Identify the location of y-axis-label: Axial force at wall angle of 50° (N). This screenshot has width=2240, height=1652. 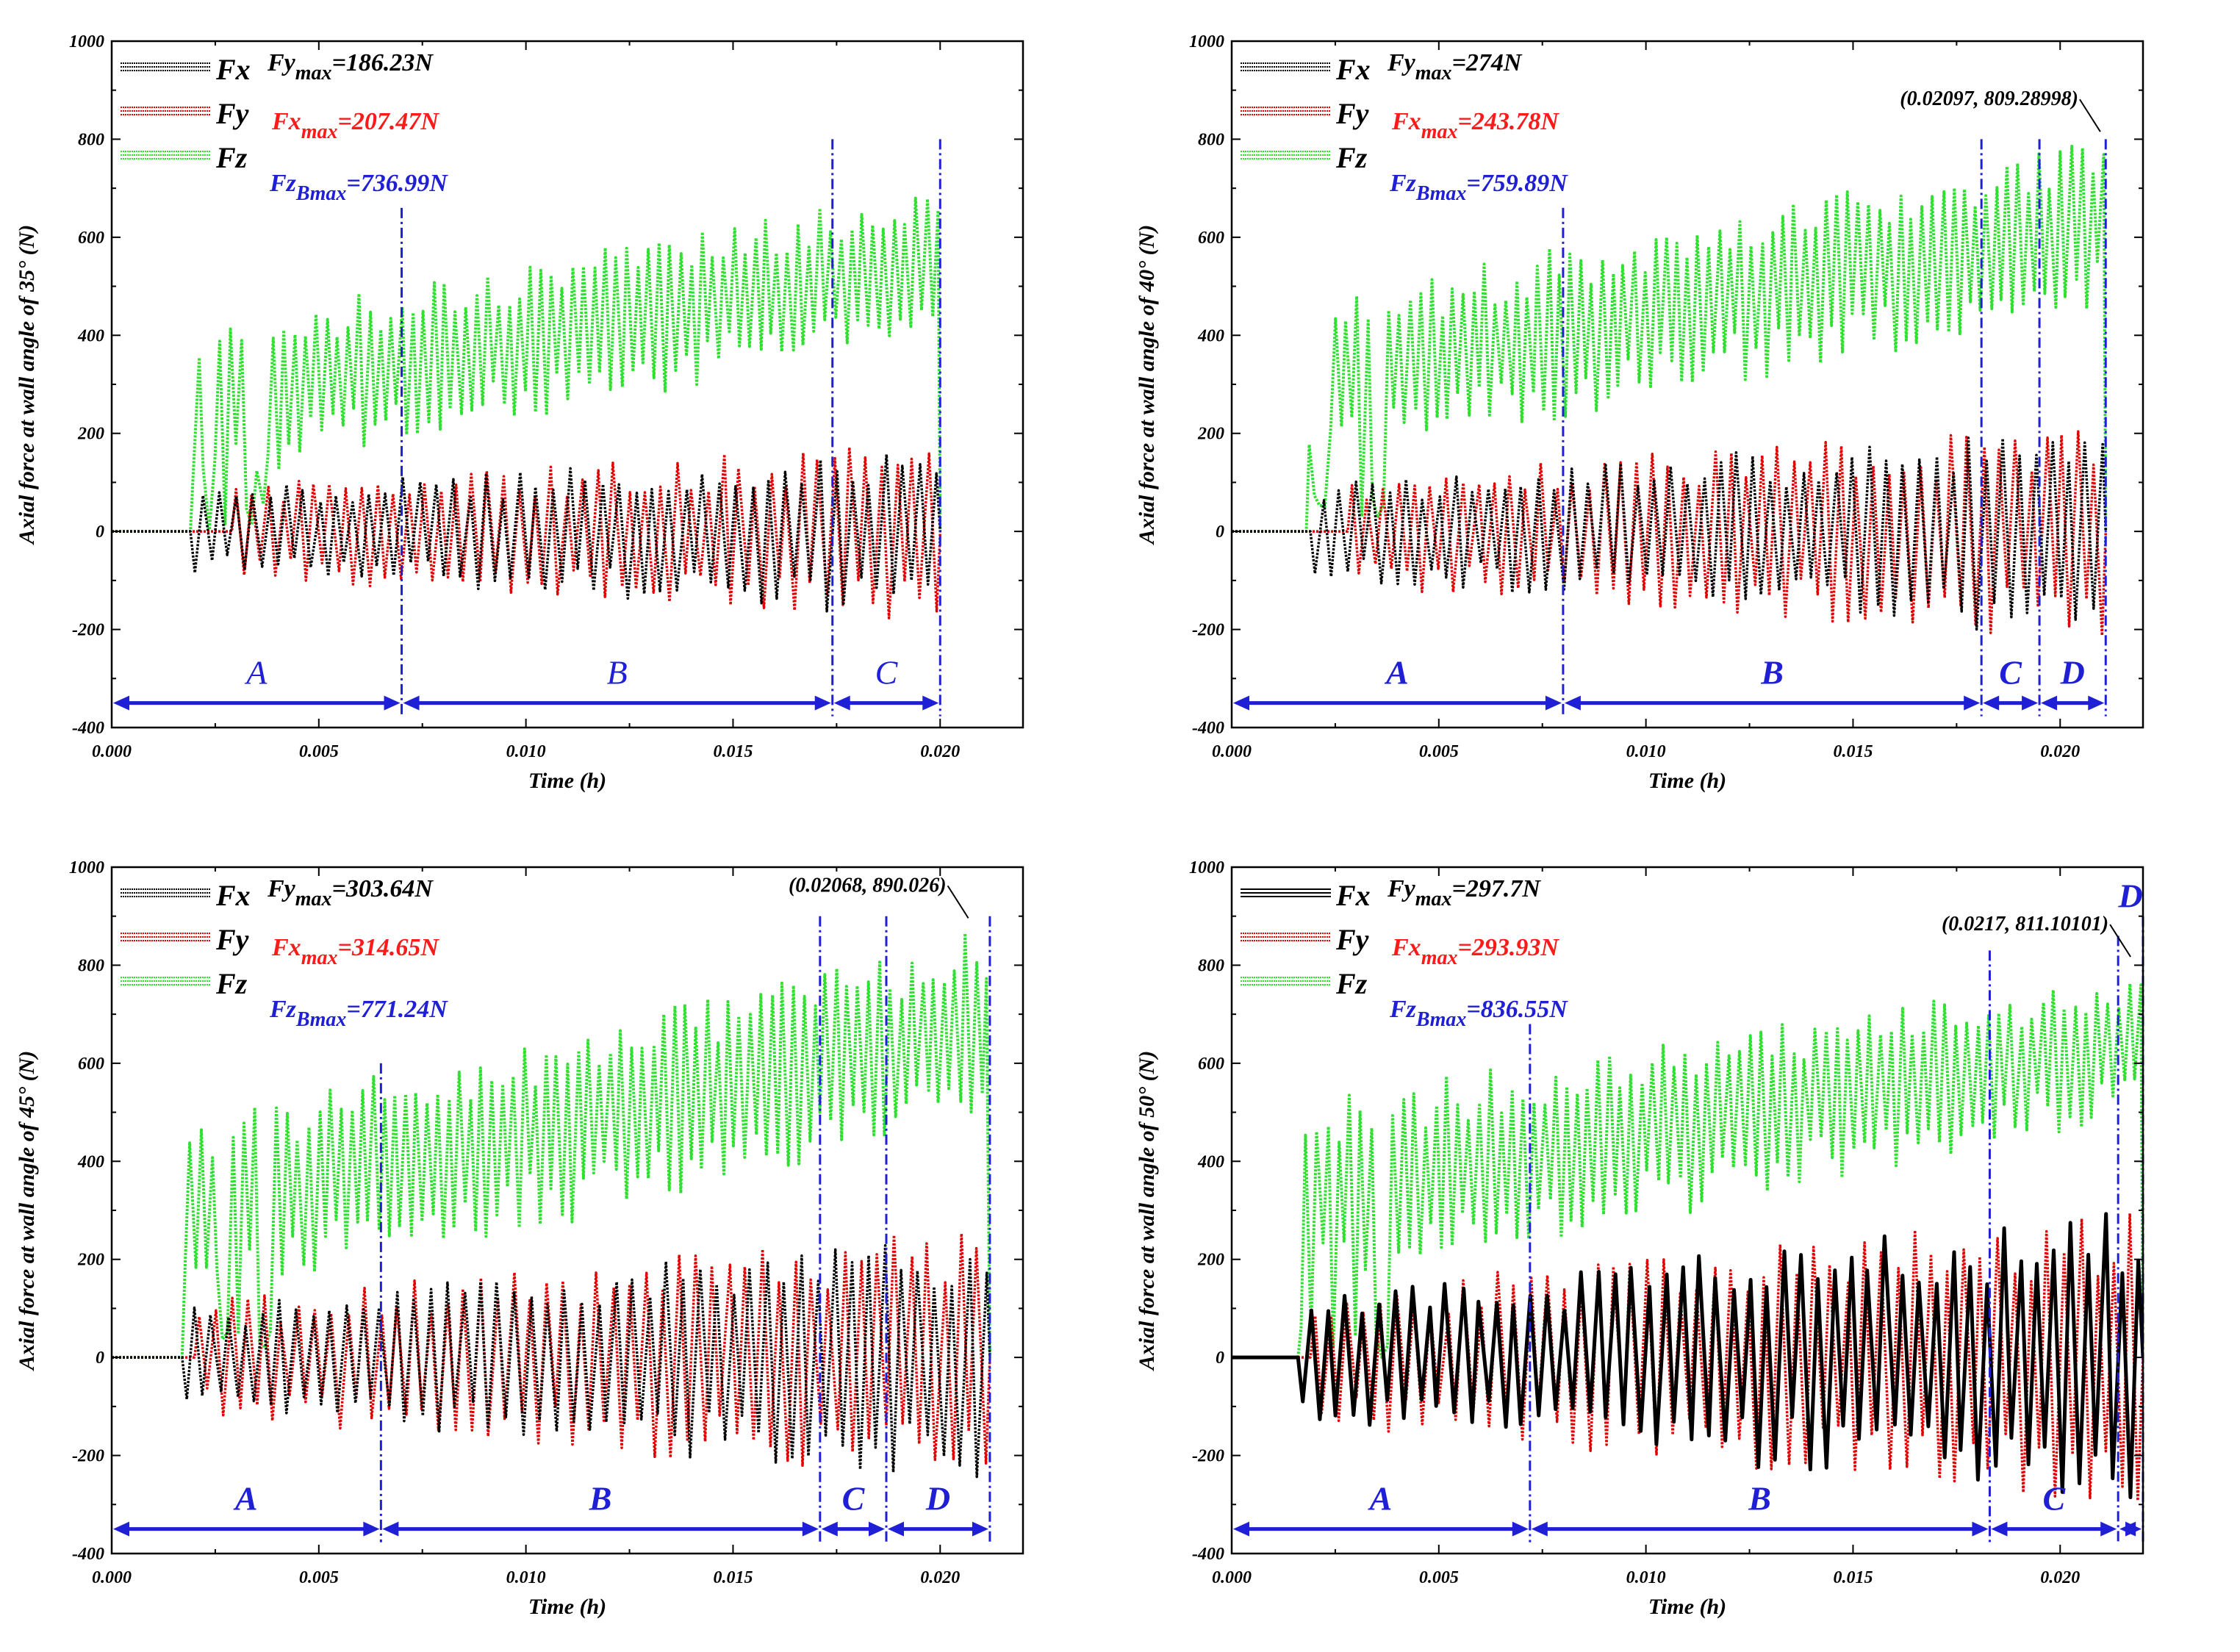
(1147, 1211).